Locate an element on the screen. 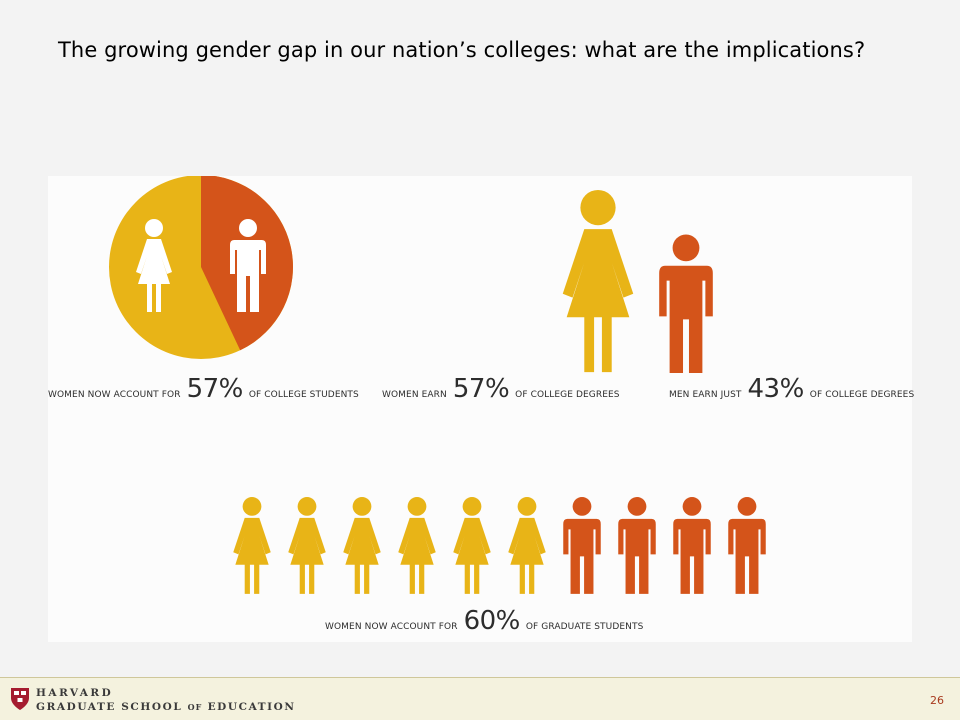 This screenshot has height=720, width=960. graduate-figure-row is located at coordinates (499, 545).